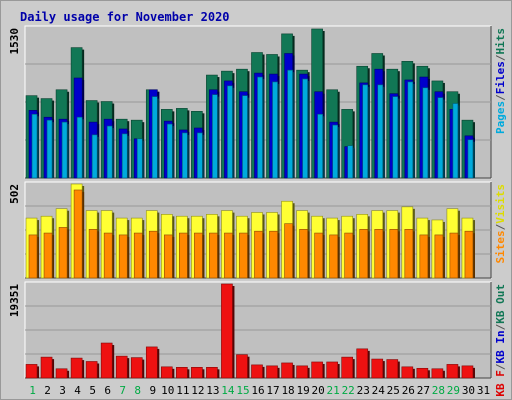 The height and width of the screenshot is (400, 512). I want to click on x-tick-label: 16, so click(257, 390).